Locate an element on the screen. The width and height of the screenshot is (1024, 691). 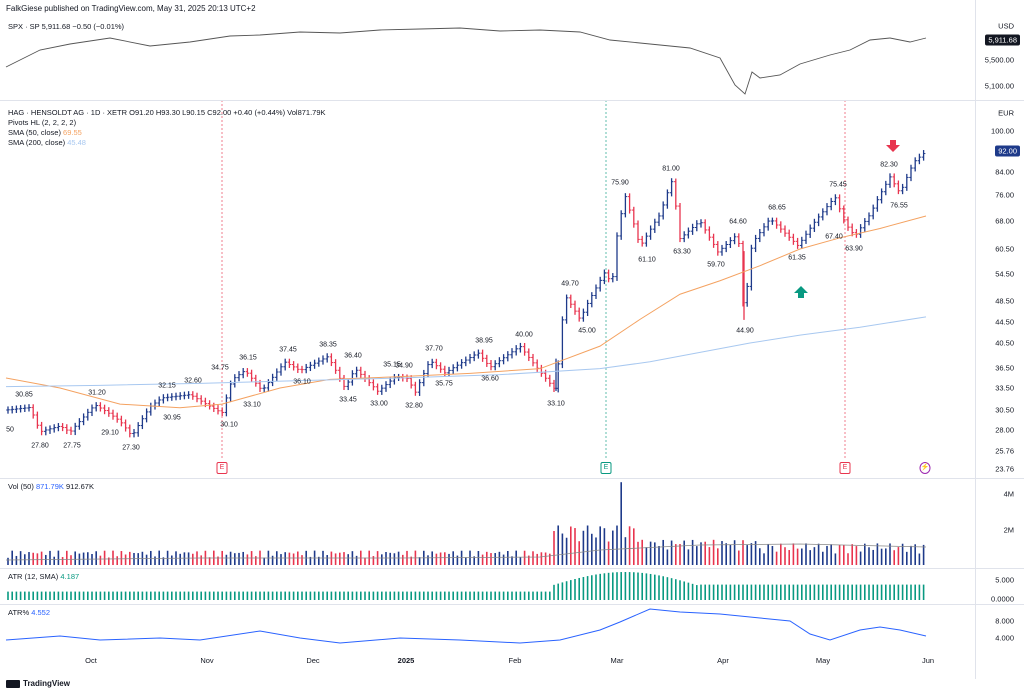
buy-arrow-icon is located at coordinates (801, 292).